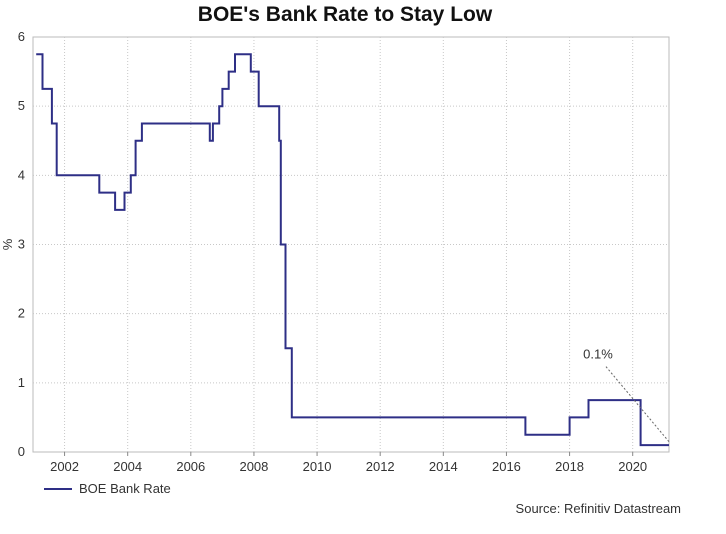 This screenshot has height=534, width=726. What do you see at coordinates (598, 354) in the screenshot?
I see `annotation-label: 0.1%` at bounding box center [598, 354].